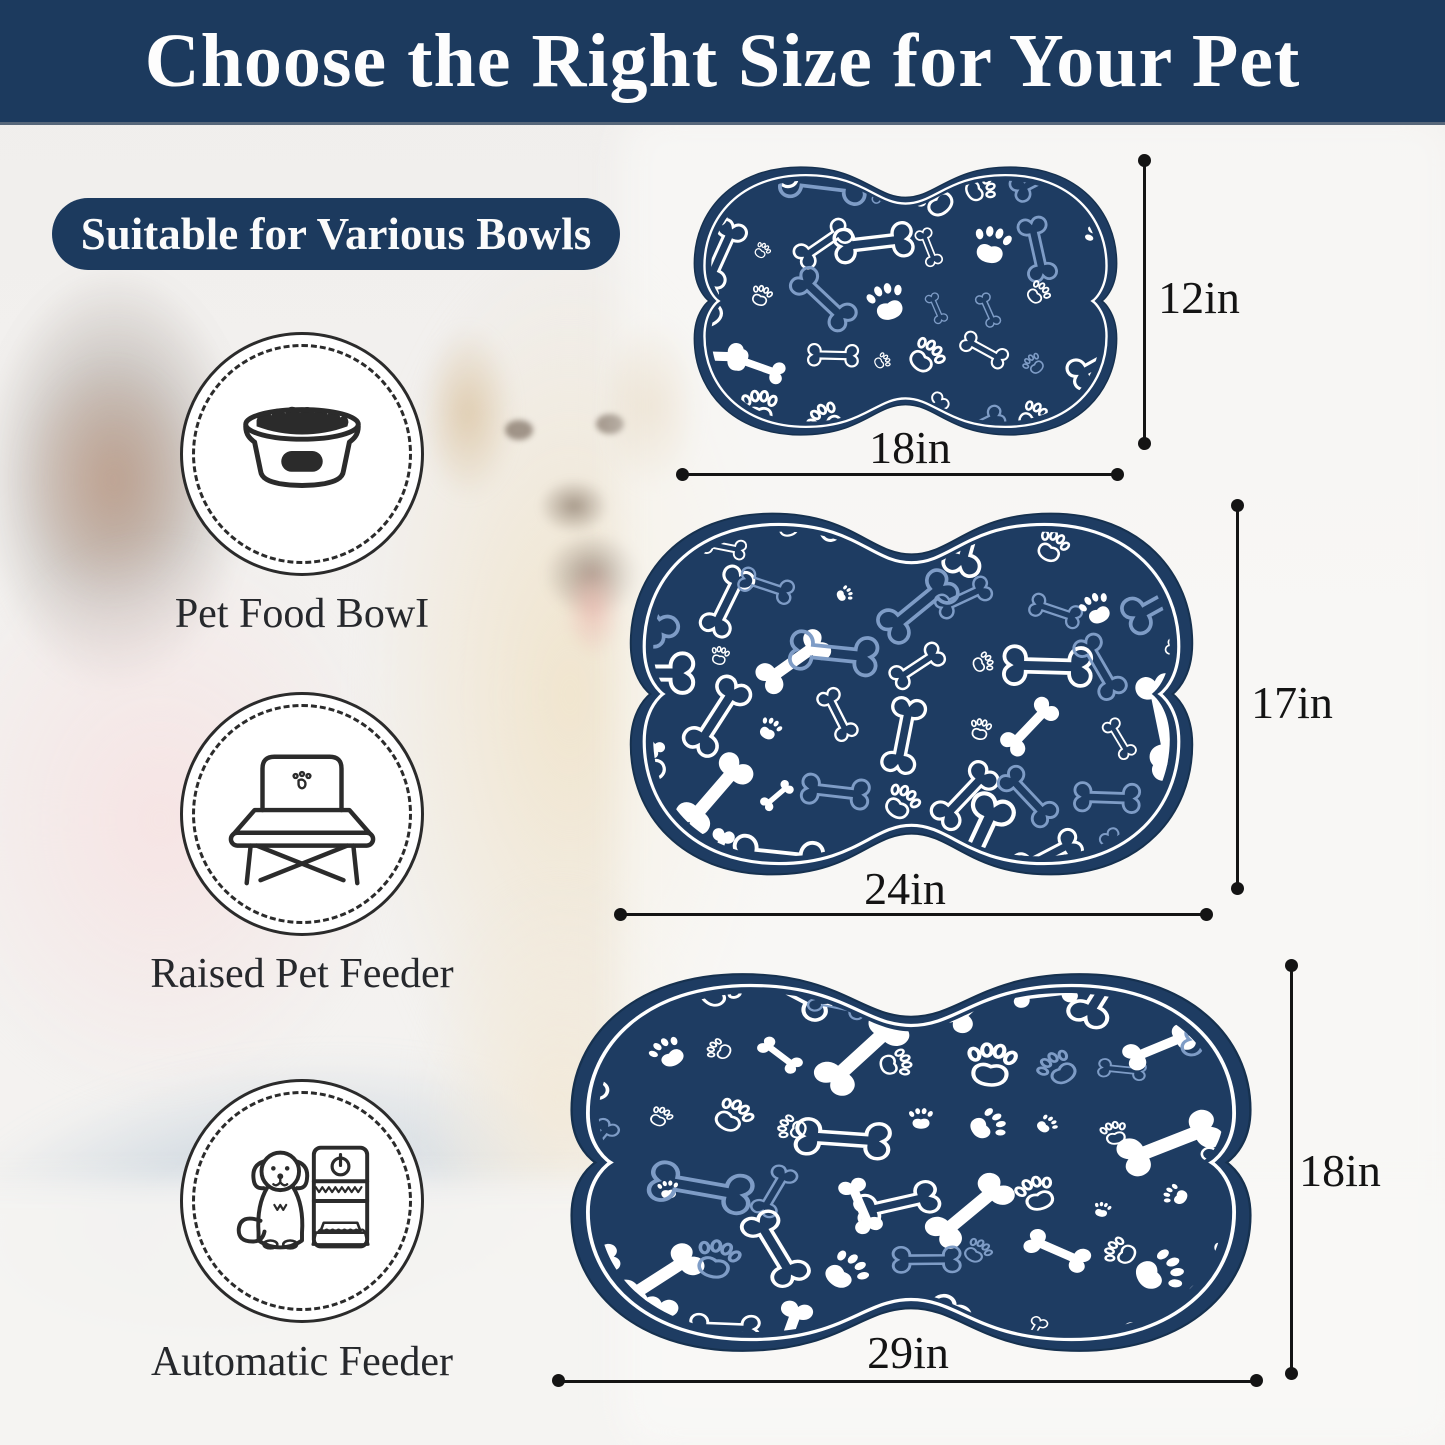 Image resolution: width=1445 pixels, height=1445 pixels. I want to click on small-mat-width-line, so click(900, 474).